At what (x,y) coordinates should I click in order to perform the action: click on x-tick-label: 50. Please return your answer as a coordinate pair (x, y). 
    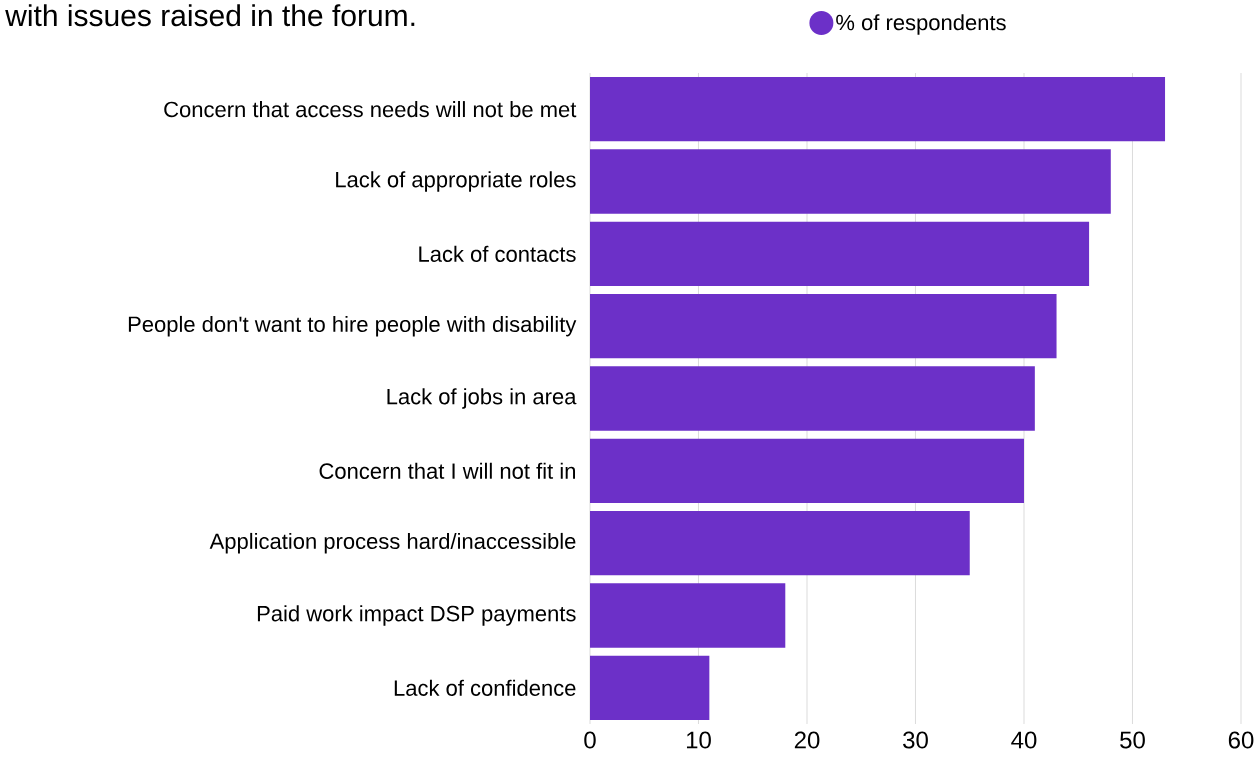
    Looking at the image, I should click on (1132, 740).